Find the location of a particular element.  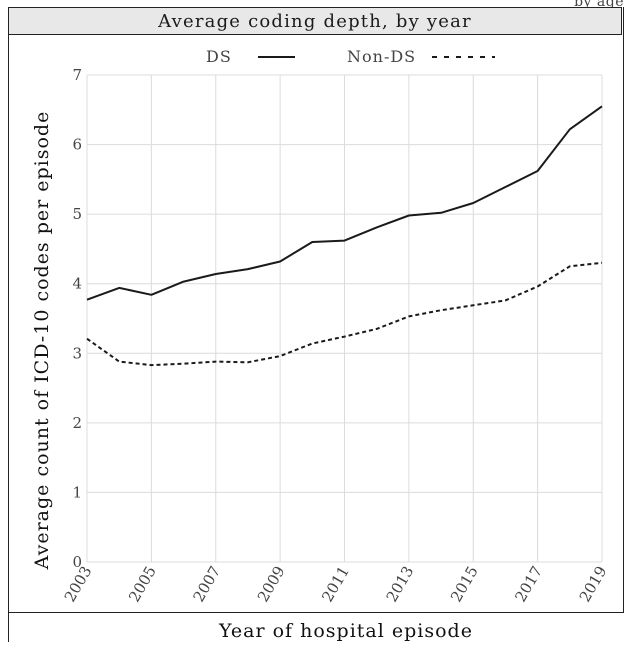

y-tick-label: 7 is located at coordinates (77, 75).